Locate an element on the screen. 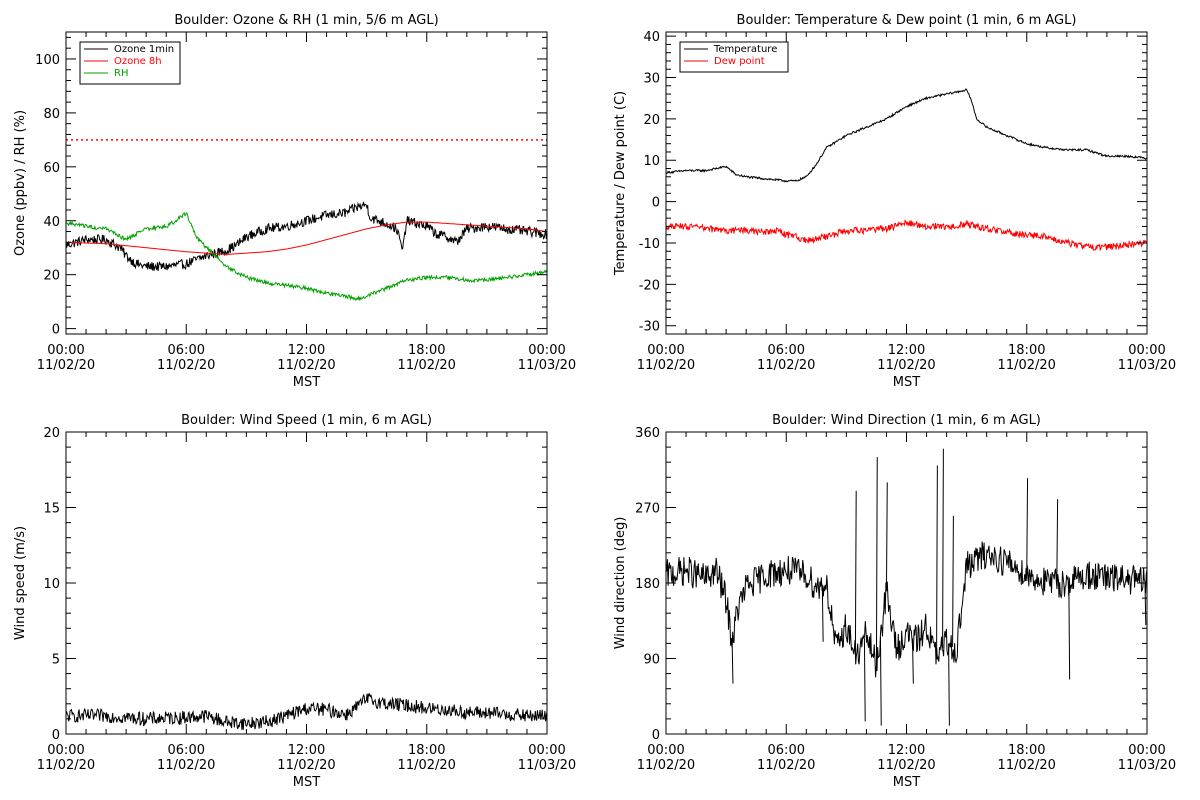  legend-entry: Ozone 1min is located at coordinates (144, 49).